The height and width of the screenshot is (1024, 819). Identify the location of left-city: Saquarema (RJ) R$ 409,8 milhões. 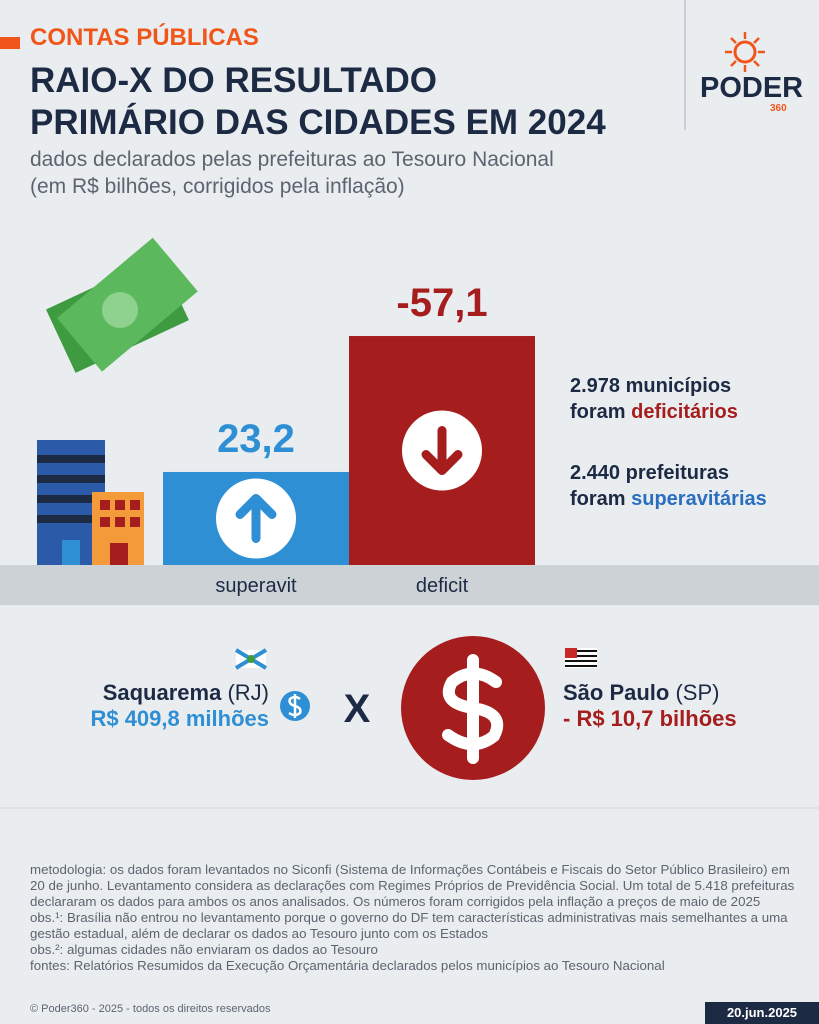
(179, 706).